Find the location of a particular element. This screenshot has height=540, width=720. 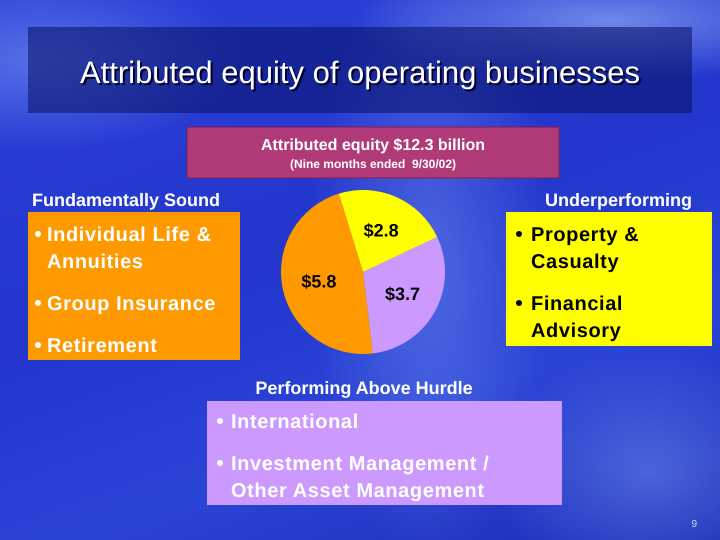

text: Underperforming is located at coordinates (618, 200).